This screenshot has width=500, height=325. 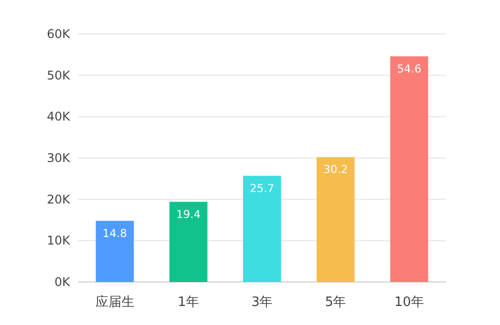 What do you see at coordinates (58, 241) in the screenshot?
I see `y-tick-label: 10K` at bounding box center [58, 241].